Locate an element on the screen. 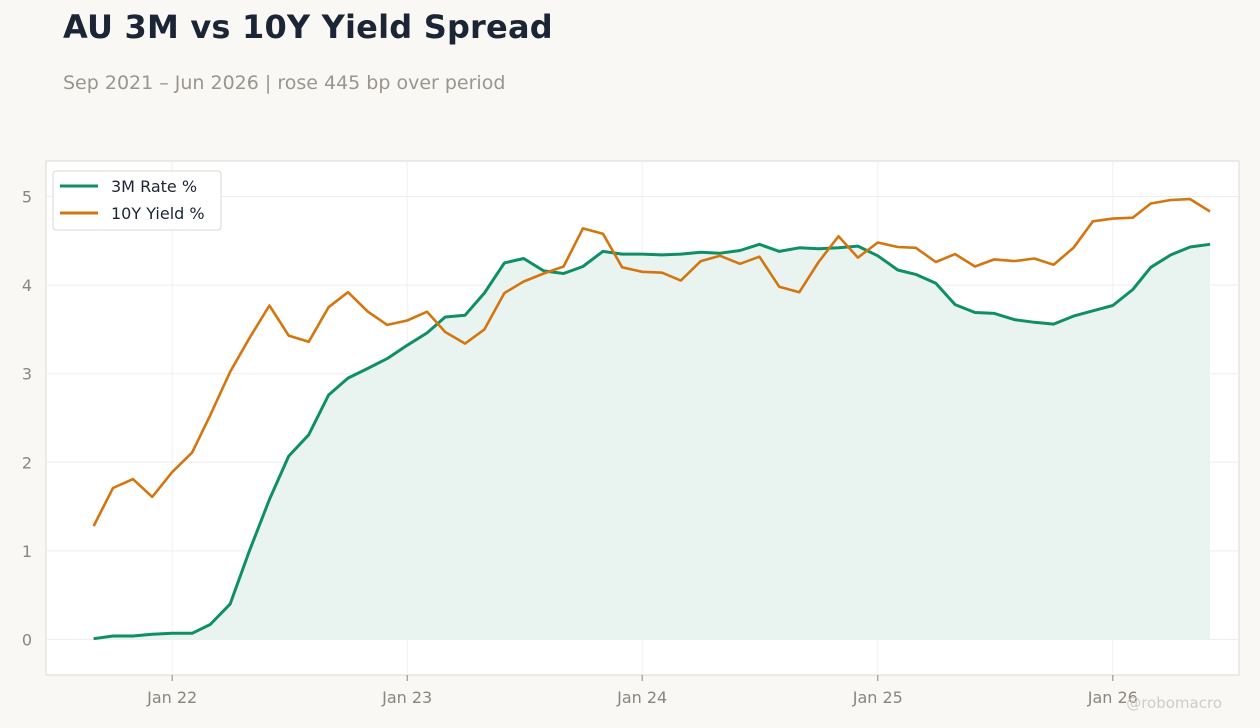  legend-label-10y: 10Y Yield % is located at coordinates (158, 213).